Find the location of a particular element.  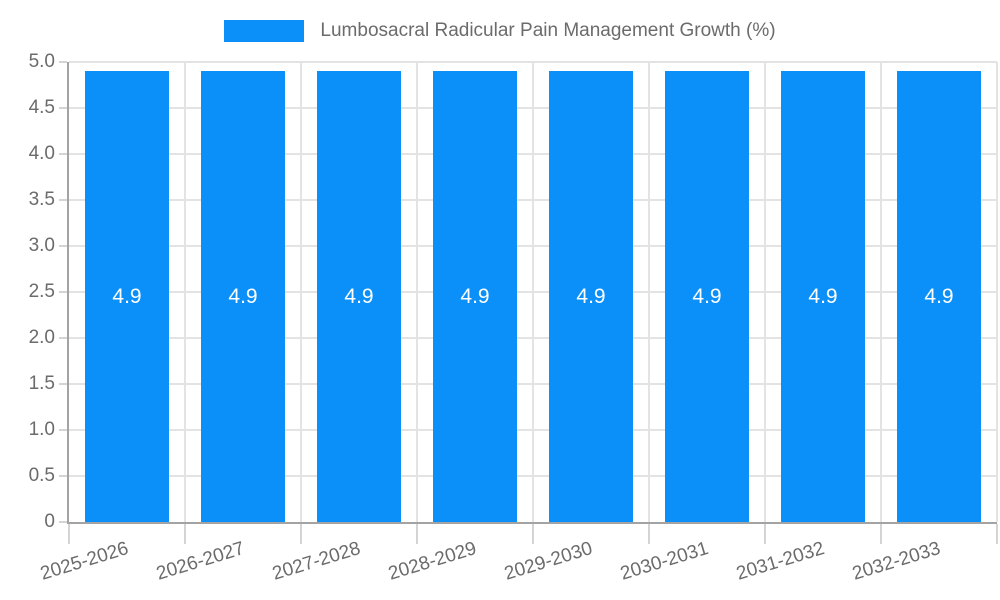

y-tick-label: 4.0 is located at coordinates (41, 153).